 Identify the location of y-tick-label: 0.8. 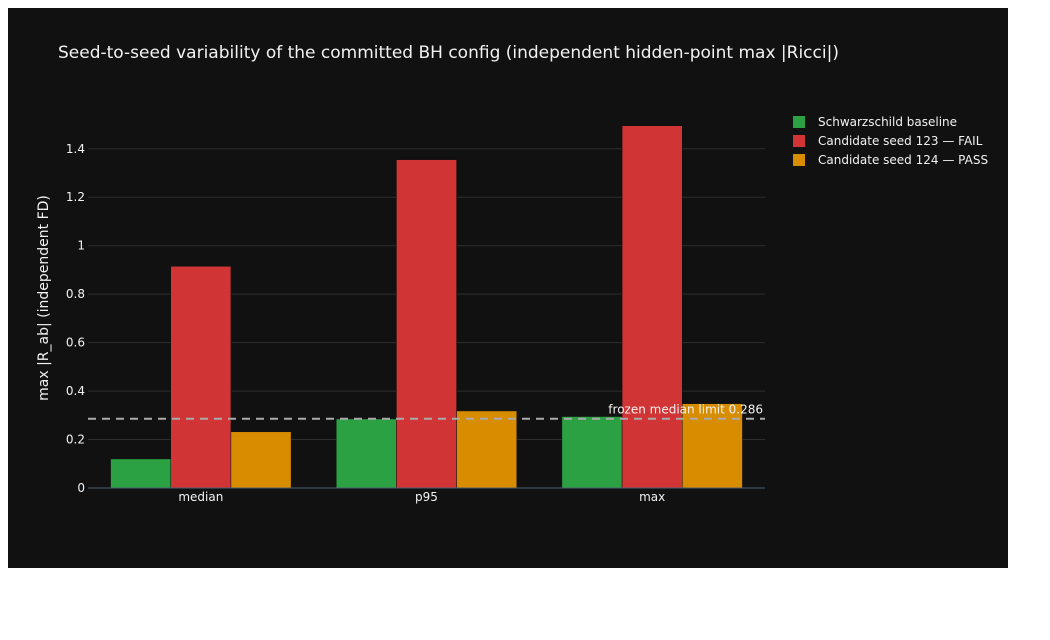
(75, 294).